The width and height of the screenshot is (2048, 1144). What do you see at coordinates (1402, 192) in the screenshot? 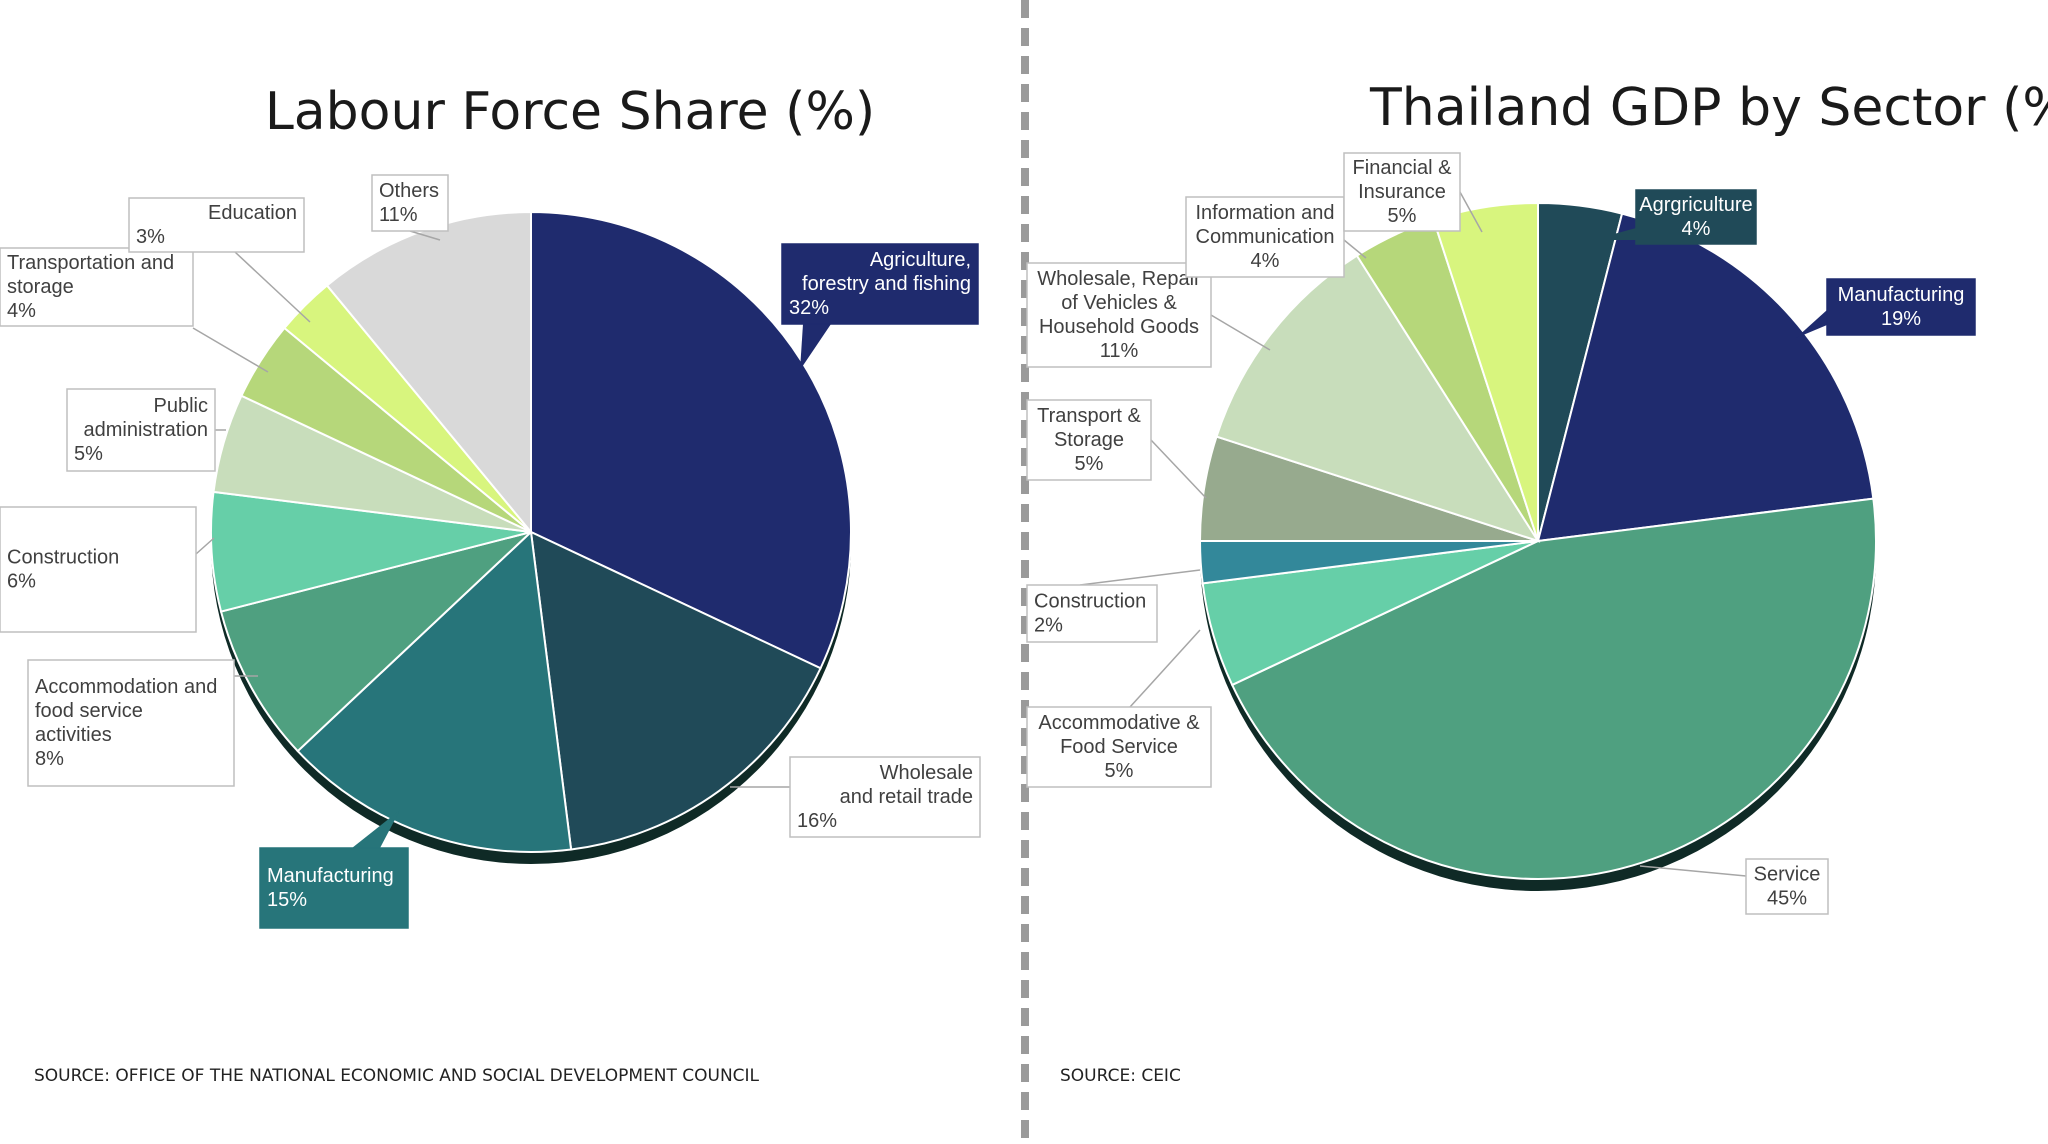
I see `gdp-slice-label-text: Insurance` at bounding box center [1402, 192].